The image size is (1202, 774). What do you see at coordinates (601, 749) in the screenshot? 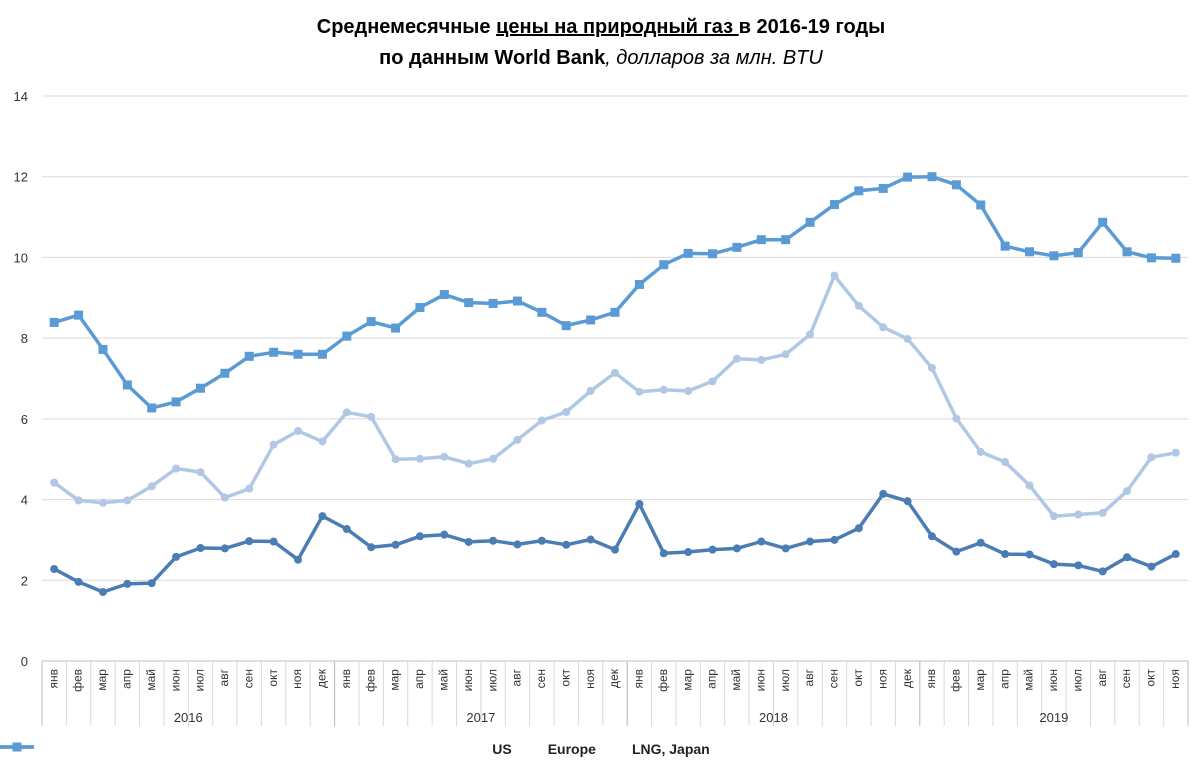
I see `chart-legend: US Europe LNG, Japan` at bounding box center [601, 749].